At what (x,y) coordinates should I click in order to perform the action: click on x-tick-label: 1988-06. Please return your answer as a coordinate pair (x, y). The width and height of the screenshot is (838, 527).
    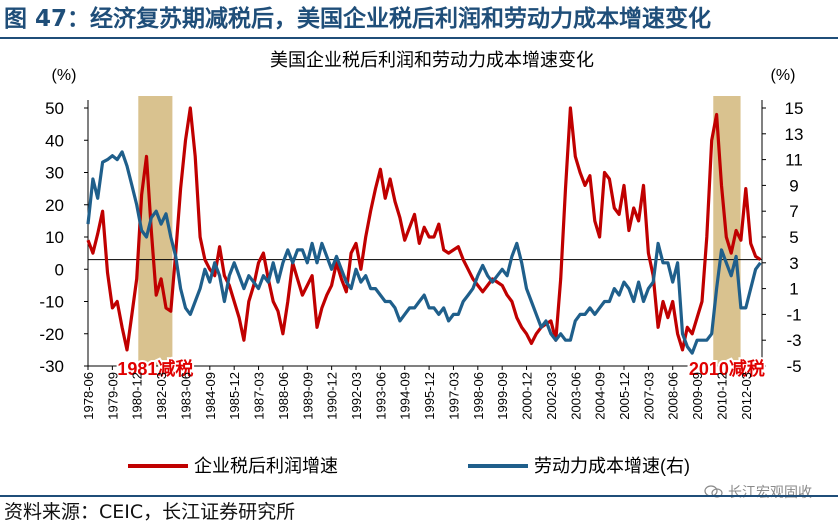
    Looking at the image, I should click on (283, 396).